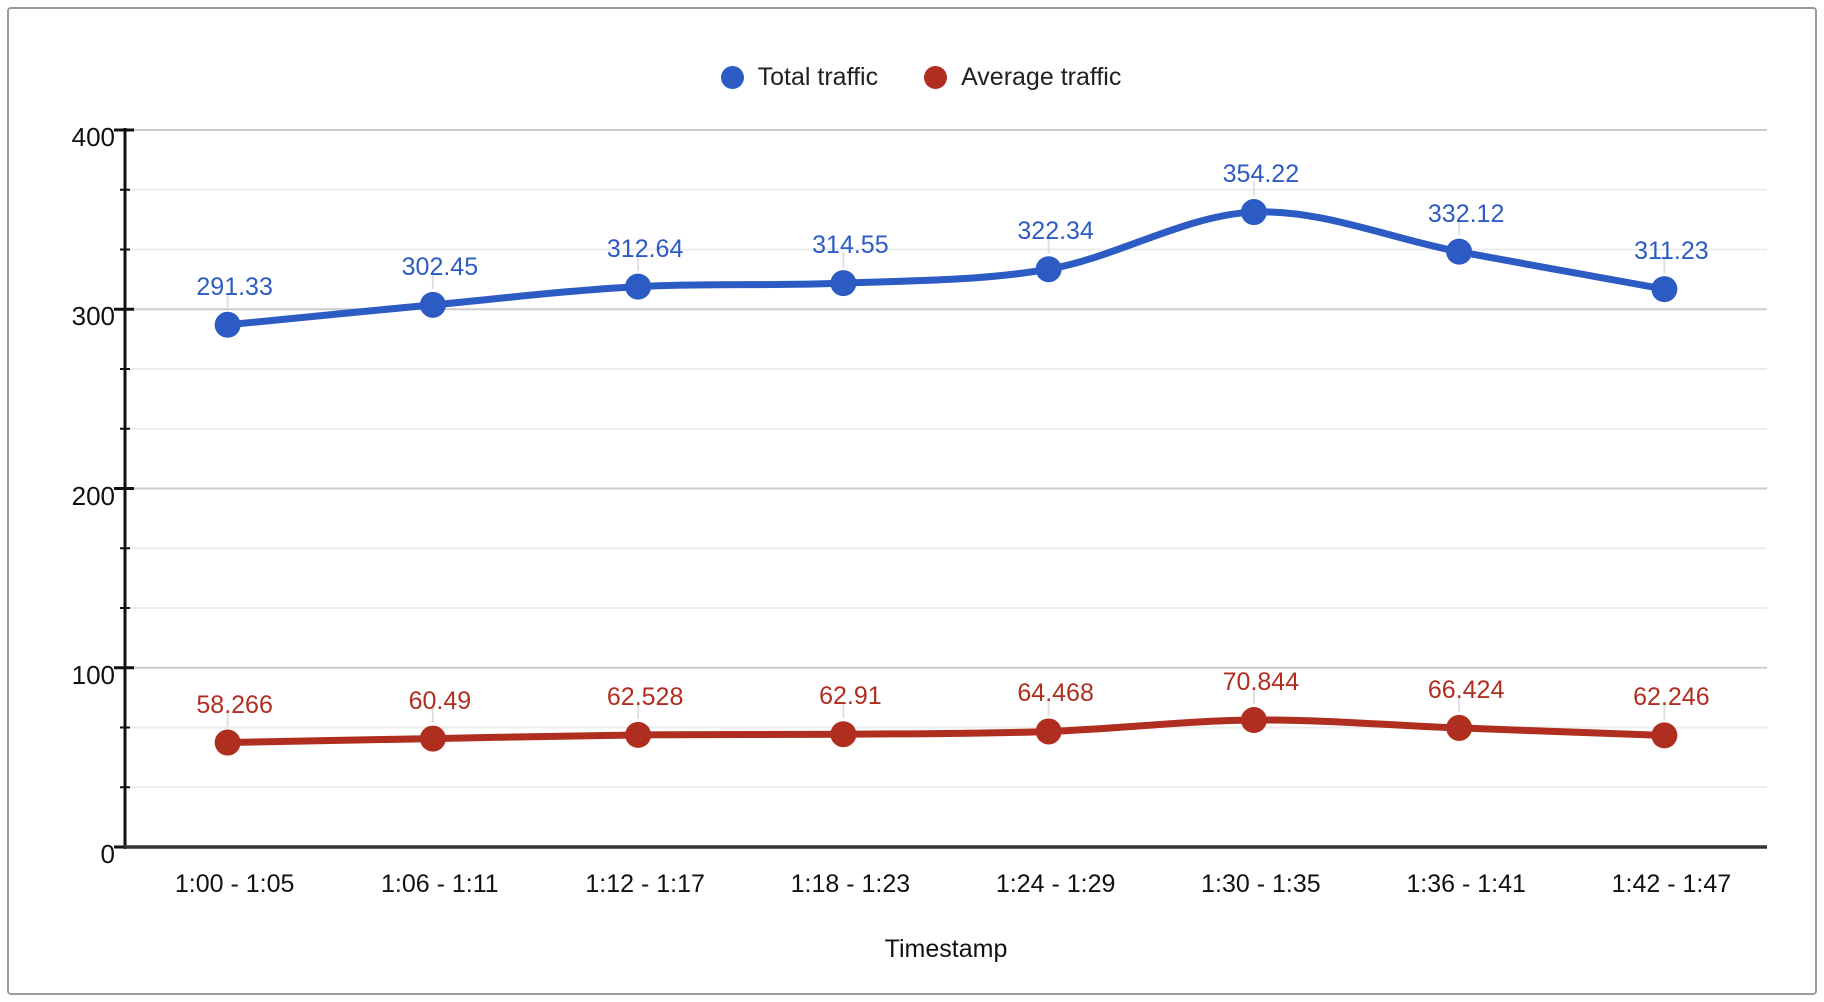  I want to click on series-line-average-traffic, so click(946, 731).